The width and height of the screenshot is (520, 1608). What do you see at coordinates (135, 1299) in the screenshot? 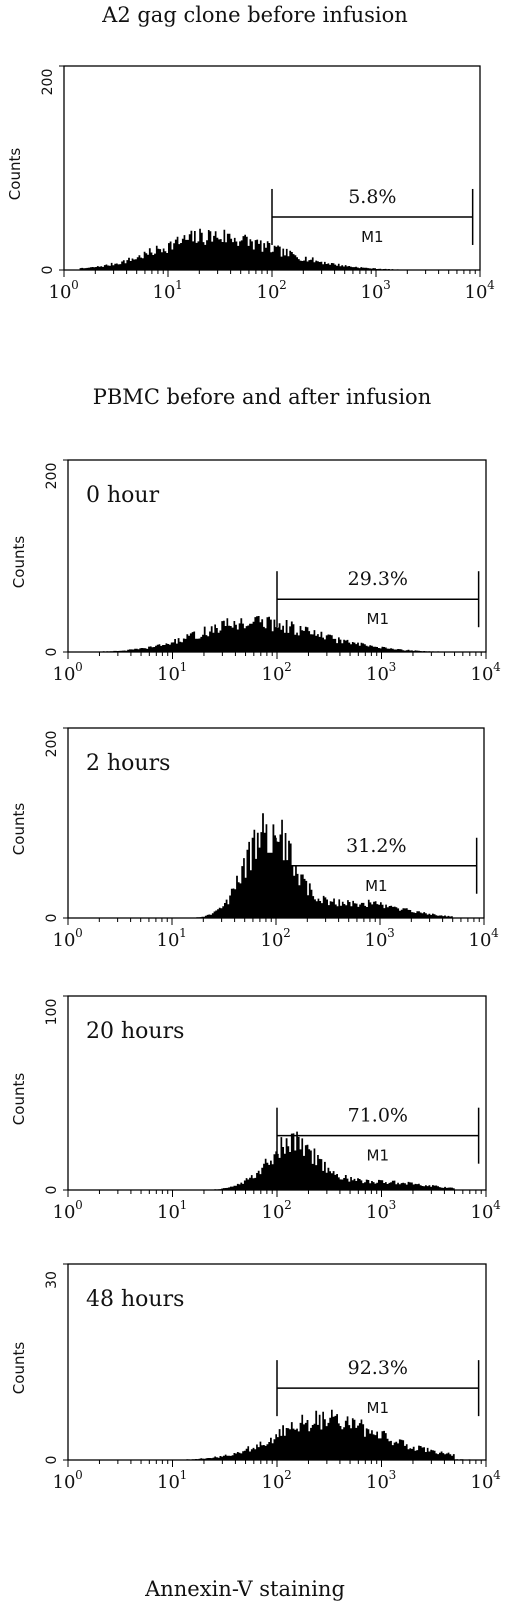
I see `panel-label: 48 hours` at bounding box center [135, 1299].